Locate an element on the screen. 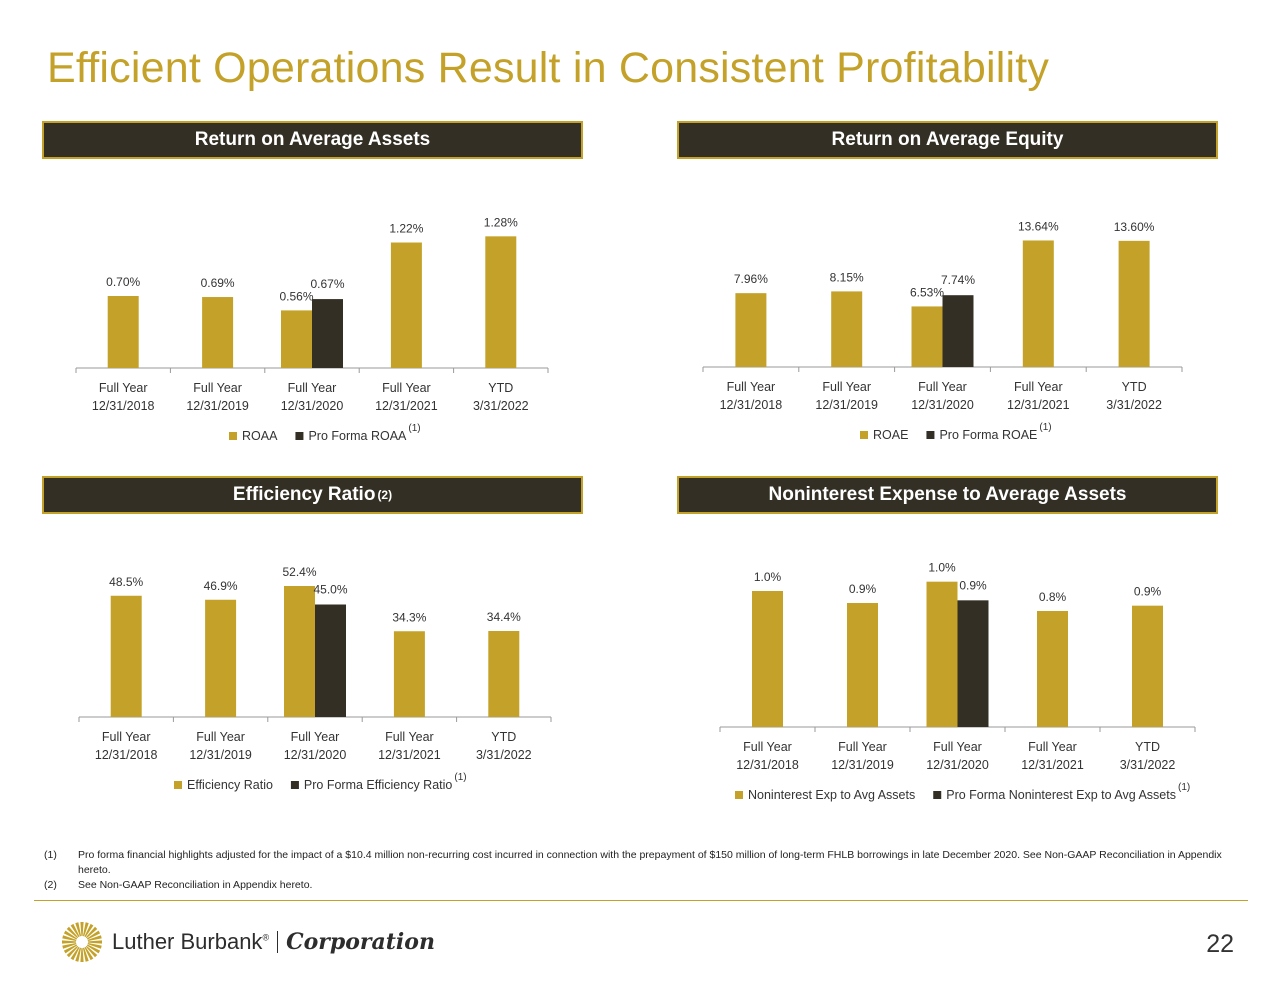 The height and width of the screenshot is (989, 1280). data-label: 52.4% is located at coordinates (299, 572).